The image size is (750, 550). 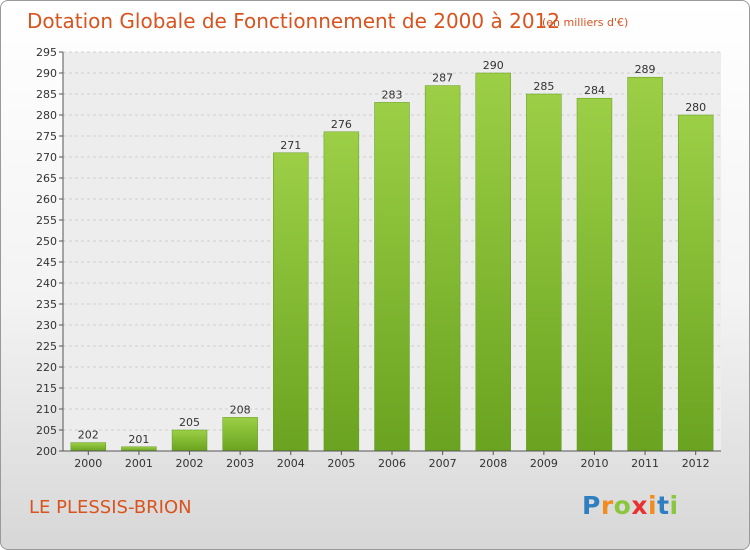 What do you see at coordinates (46, 262) in the screenshot?
I see `y-tick-label: 245` at bounding box center [46, 262].